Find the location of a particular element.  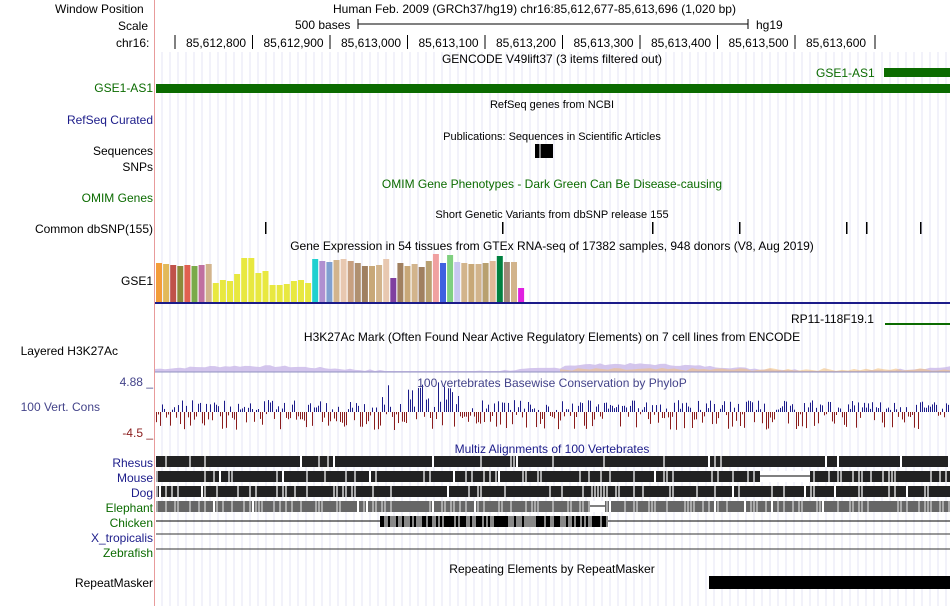

refseq-track-title: RefSeq genes from NCBI is located at coordinates (552, 105).